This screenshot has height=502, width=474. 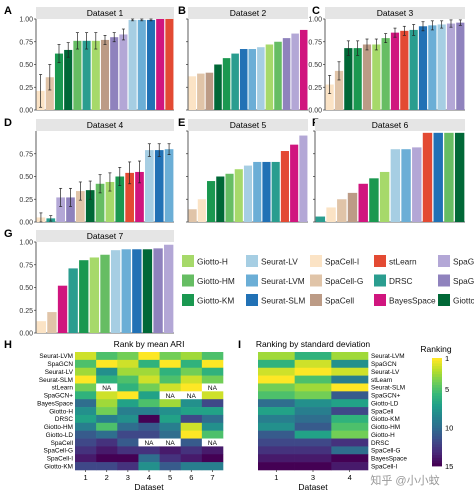 What do you see at coordinates (84, 296) in the screenshot?
I see `bar-giotto-km` at bounding box center [84, 296].